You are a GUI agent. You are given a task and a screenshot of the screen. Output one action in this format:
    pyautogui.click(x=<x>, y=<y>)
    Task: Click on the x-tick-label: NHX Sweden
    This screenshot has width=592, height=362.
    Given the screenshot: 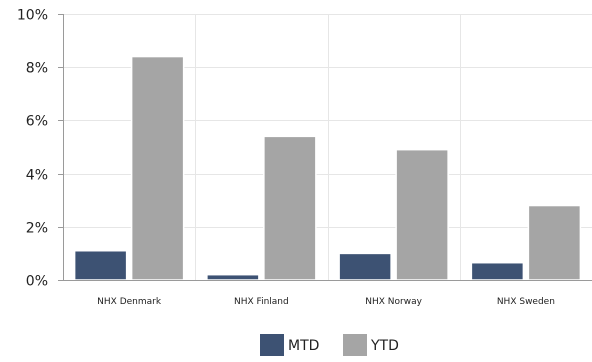 What is the action you would take?
    pyautogui.click(x=526, y=302)
    